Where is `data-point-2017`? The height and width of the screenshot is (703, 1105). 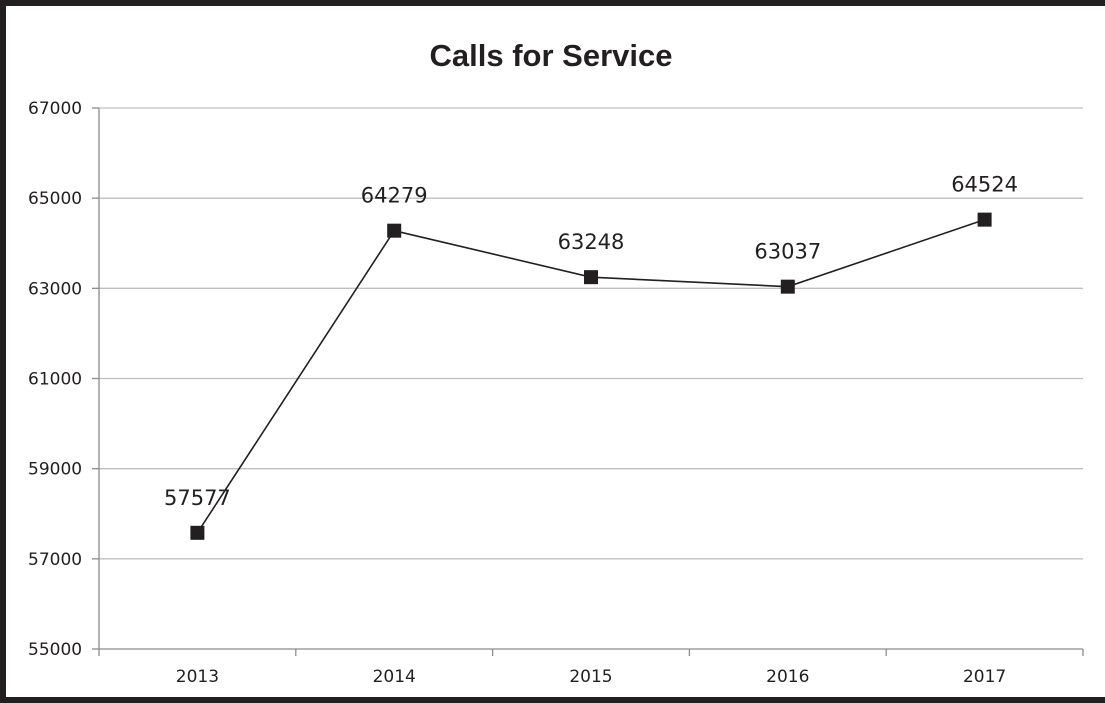
data-point-2017 is located at coordinates (984, 219).